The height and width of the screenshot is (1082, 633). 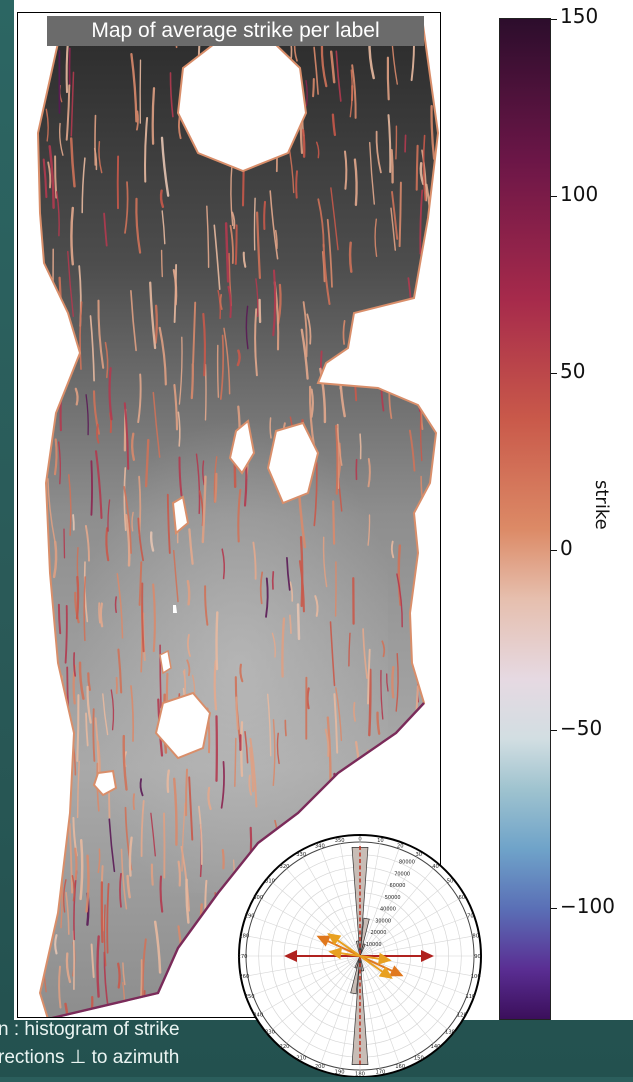 What do you see at coordinates (450, 881) in the screenshot?
I see `rose-angle-label: 50` at bounding box center [450, 881].